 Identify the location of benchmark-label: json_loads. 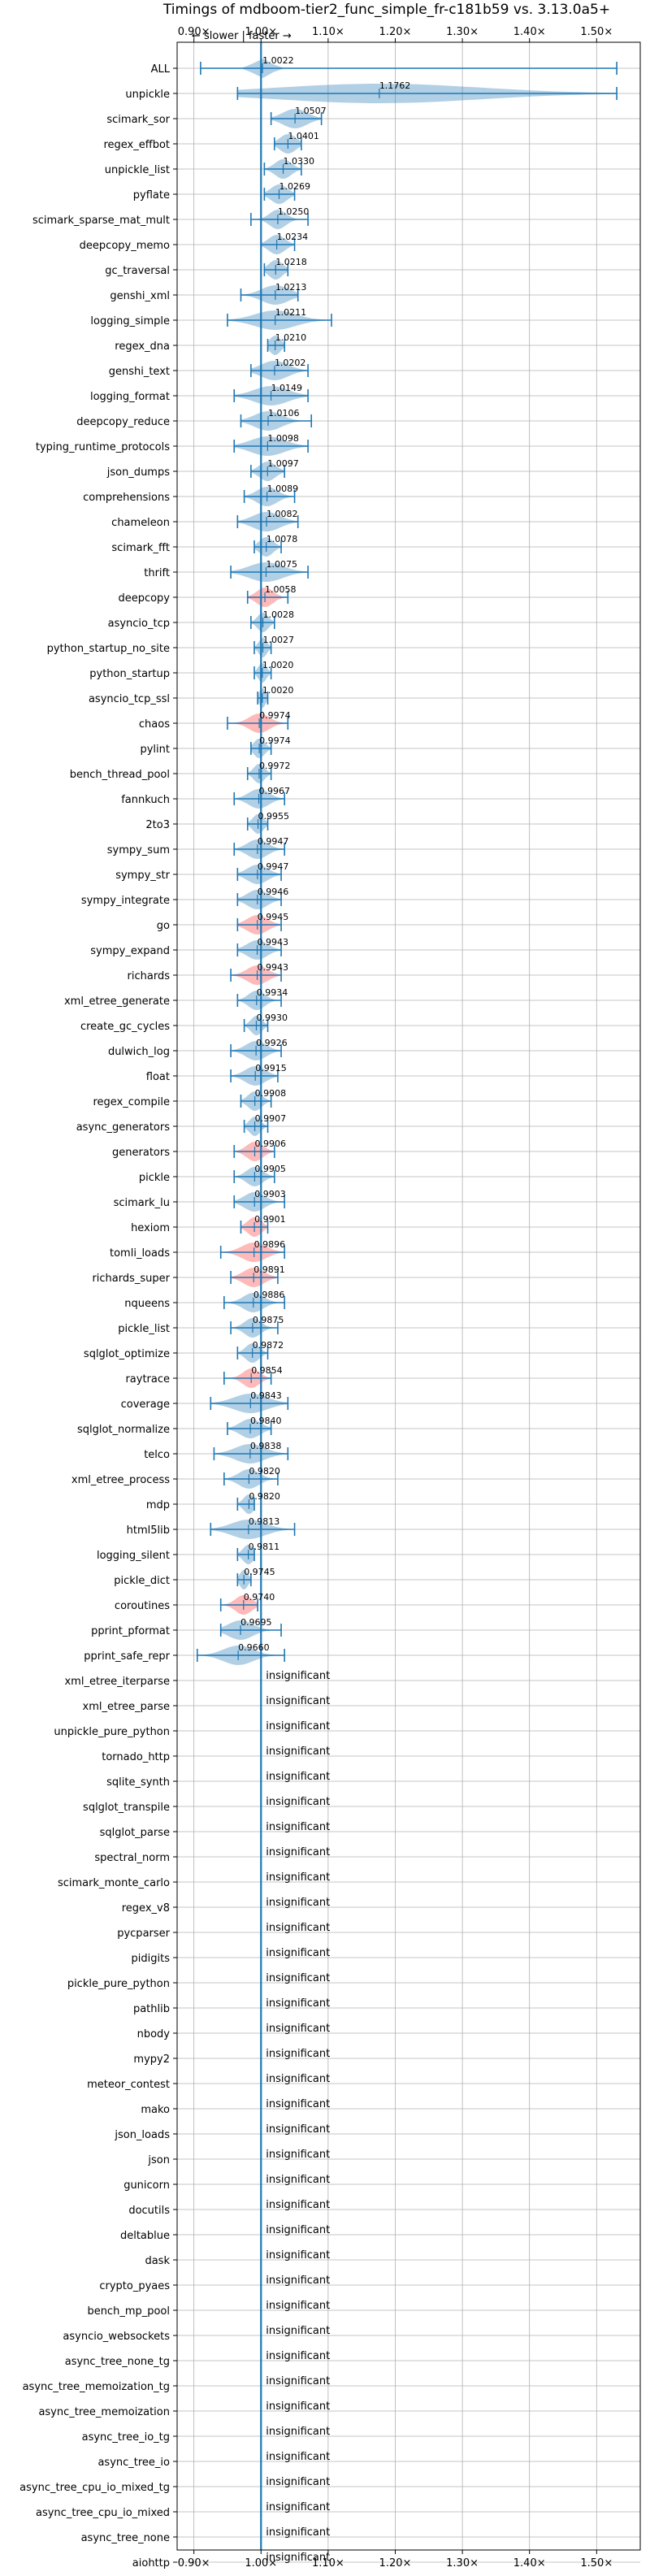
(142, 2135).